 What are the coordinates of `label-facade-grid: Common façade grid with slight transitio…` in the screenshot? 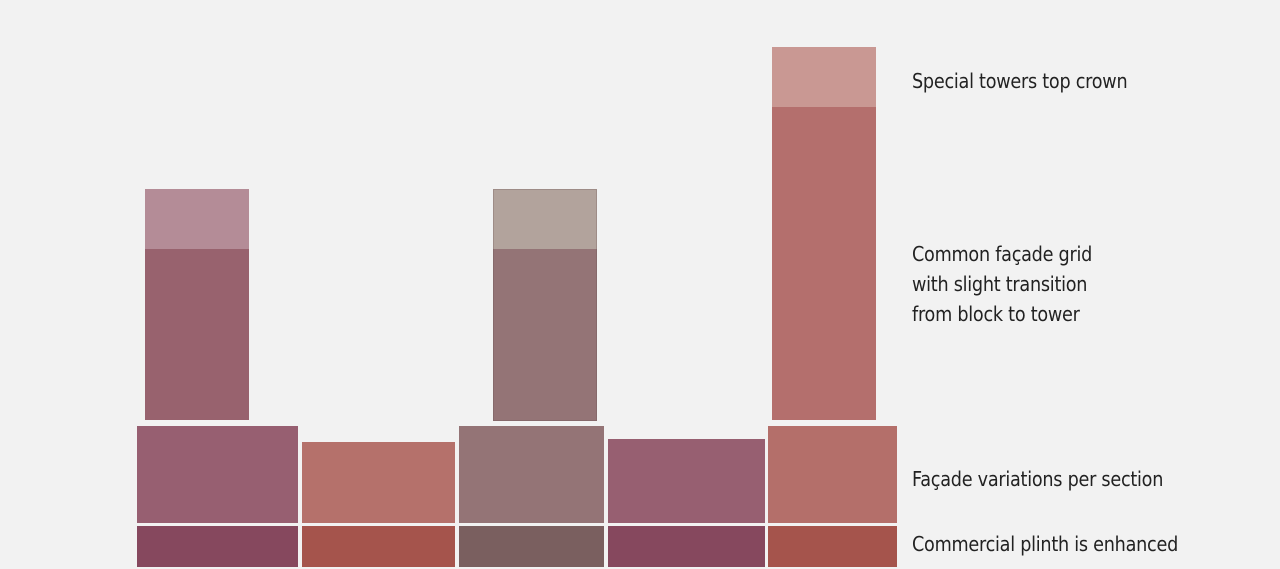 It's located at (1002, 284).